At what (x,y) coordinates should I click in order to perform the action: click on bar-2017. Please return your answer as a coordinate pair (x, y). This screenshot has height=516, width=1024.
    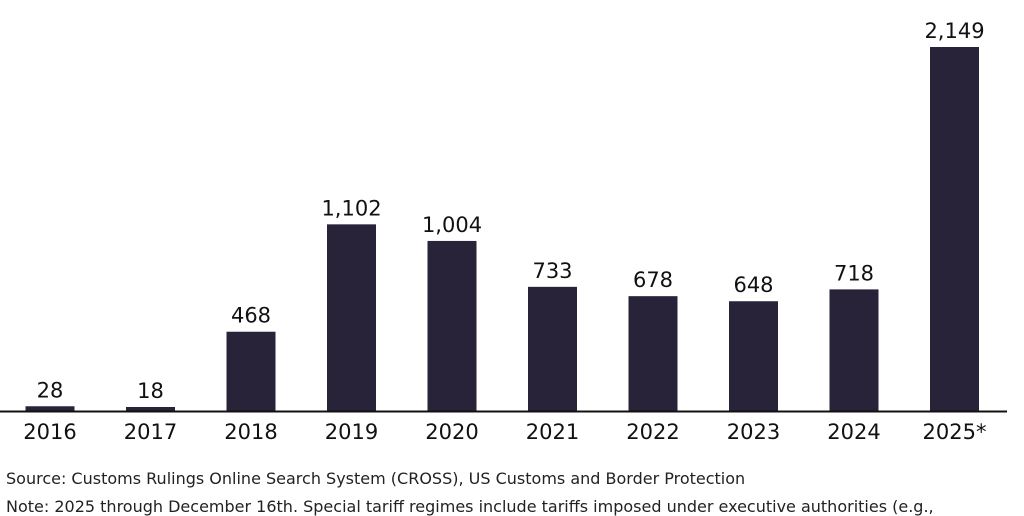
    Looking at the image, I should click on (150, 409).